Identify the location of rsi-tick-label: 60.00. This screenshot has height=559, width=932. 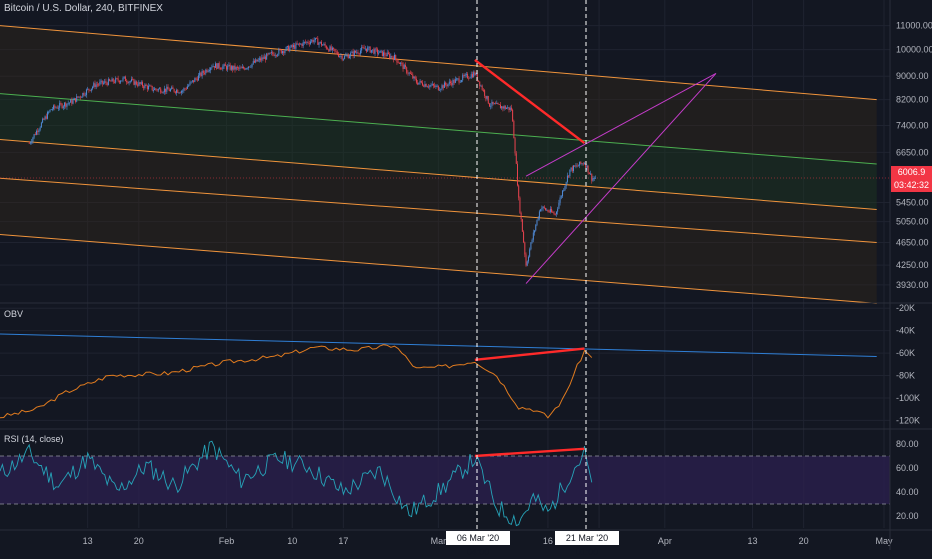
(907, 468).